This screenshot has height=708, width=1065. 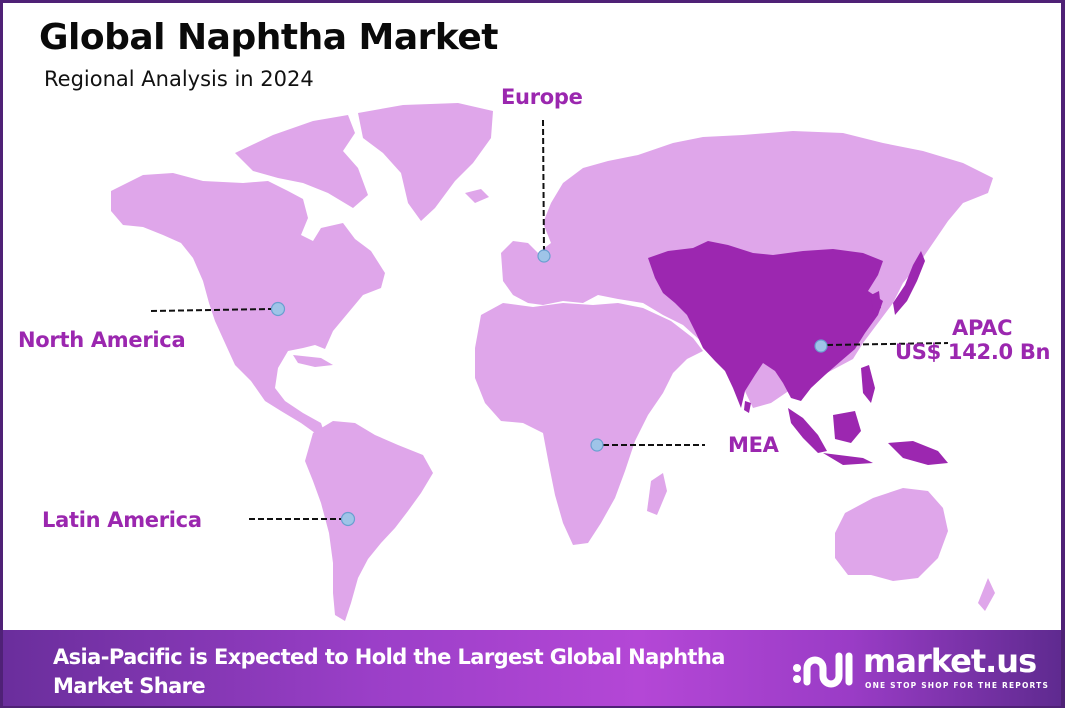 I want to click on map-apac-highlight, so click(x=798, y=353).